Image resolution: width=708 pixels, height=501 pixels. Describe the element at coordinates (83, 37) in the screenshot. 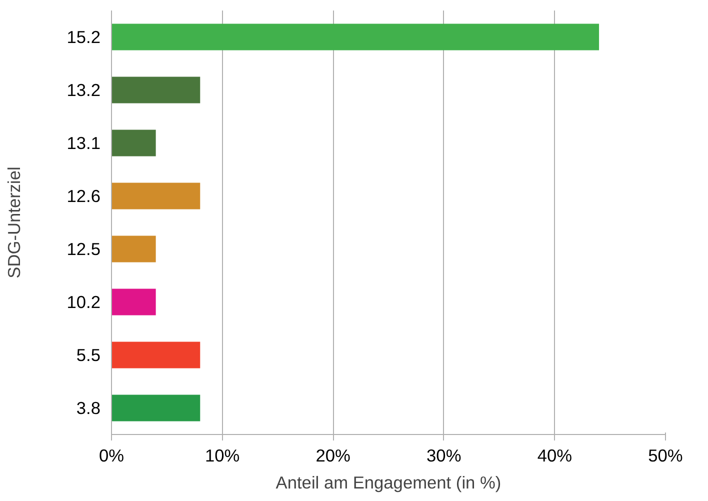

I see `y-tick-label: 15.2` at that location.